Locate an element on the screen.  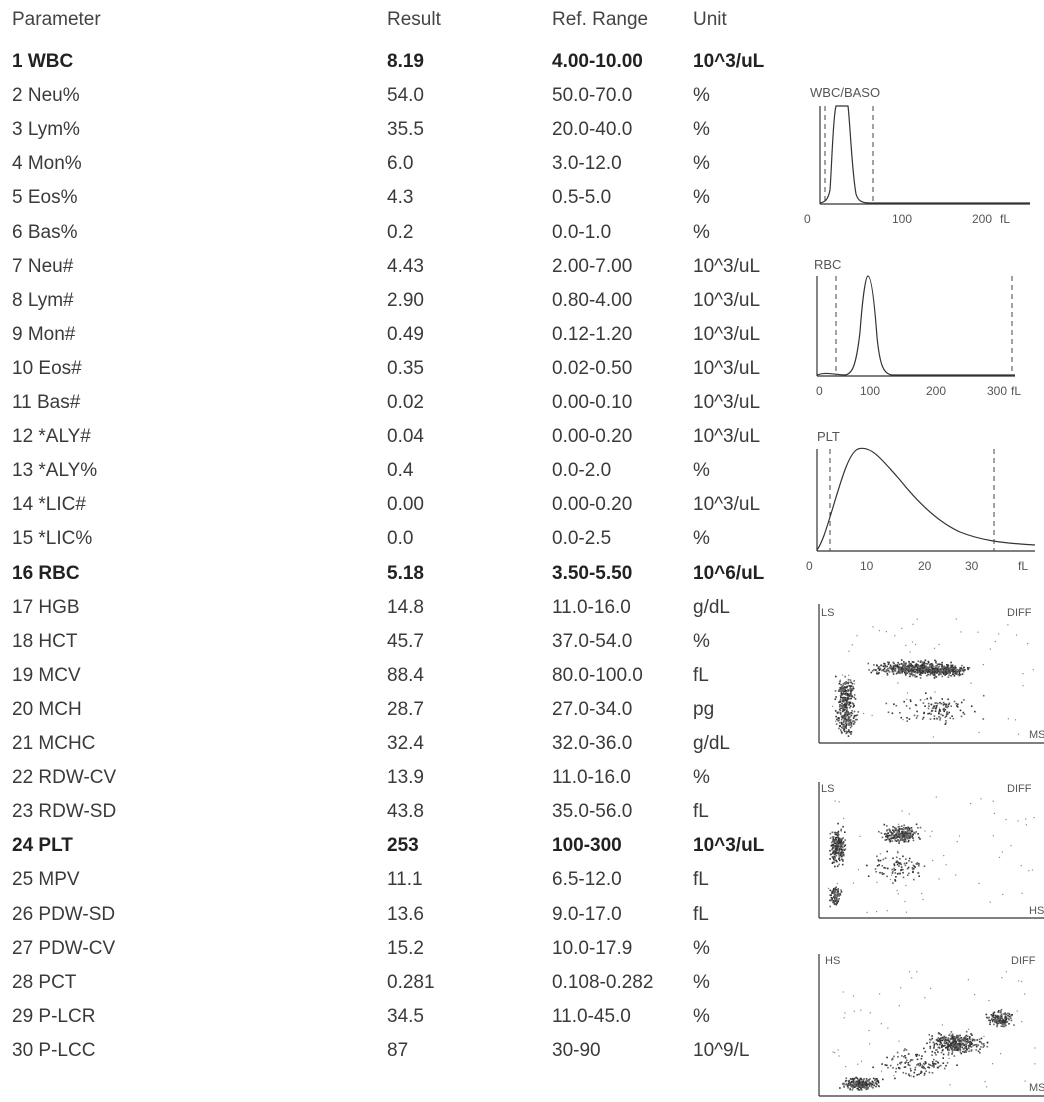
unit-value: fL is located at coordinates (701, 675).